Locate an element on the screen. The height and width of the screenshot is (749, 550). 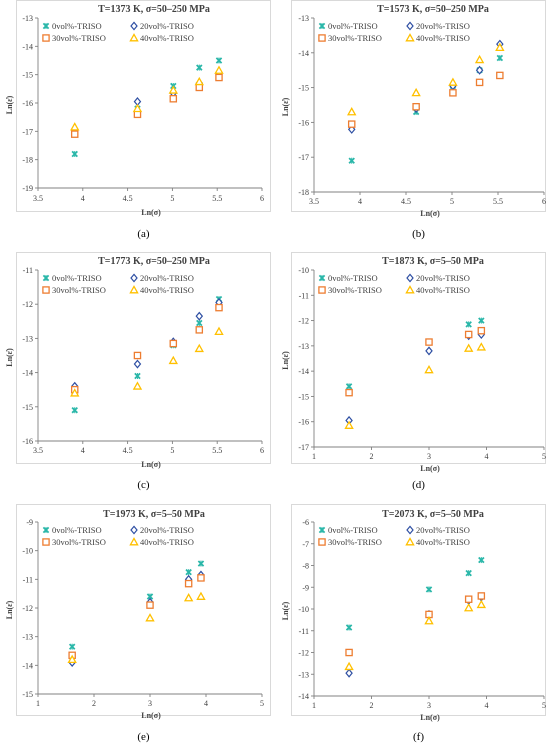
chart-title: T=1373 K, σ=50–250 MPa is located at coordinates (154, 9).